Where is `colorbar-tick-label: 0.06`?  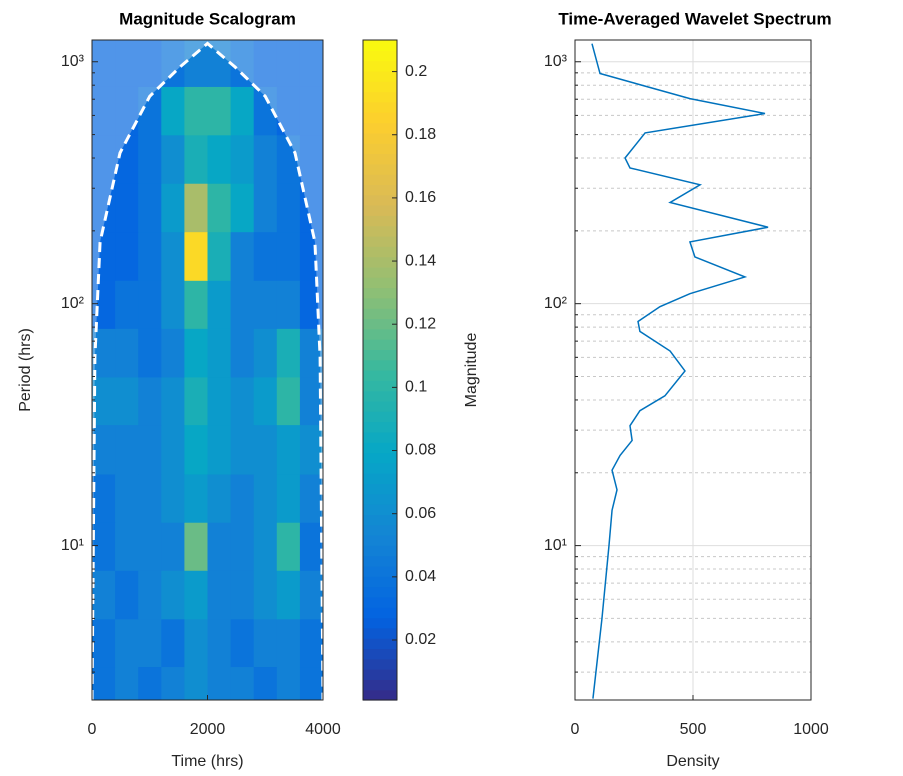 colorbar-tick-label: 0.06 is located at coordinates (420, 513).